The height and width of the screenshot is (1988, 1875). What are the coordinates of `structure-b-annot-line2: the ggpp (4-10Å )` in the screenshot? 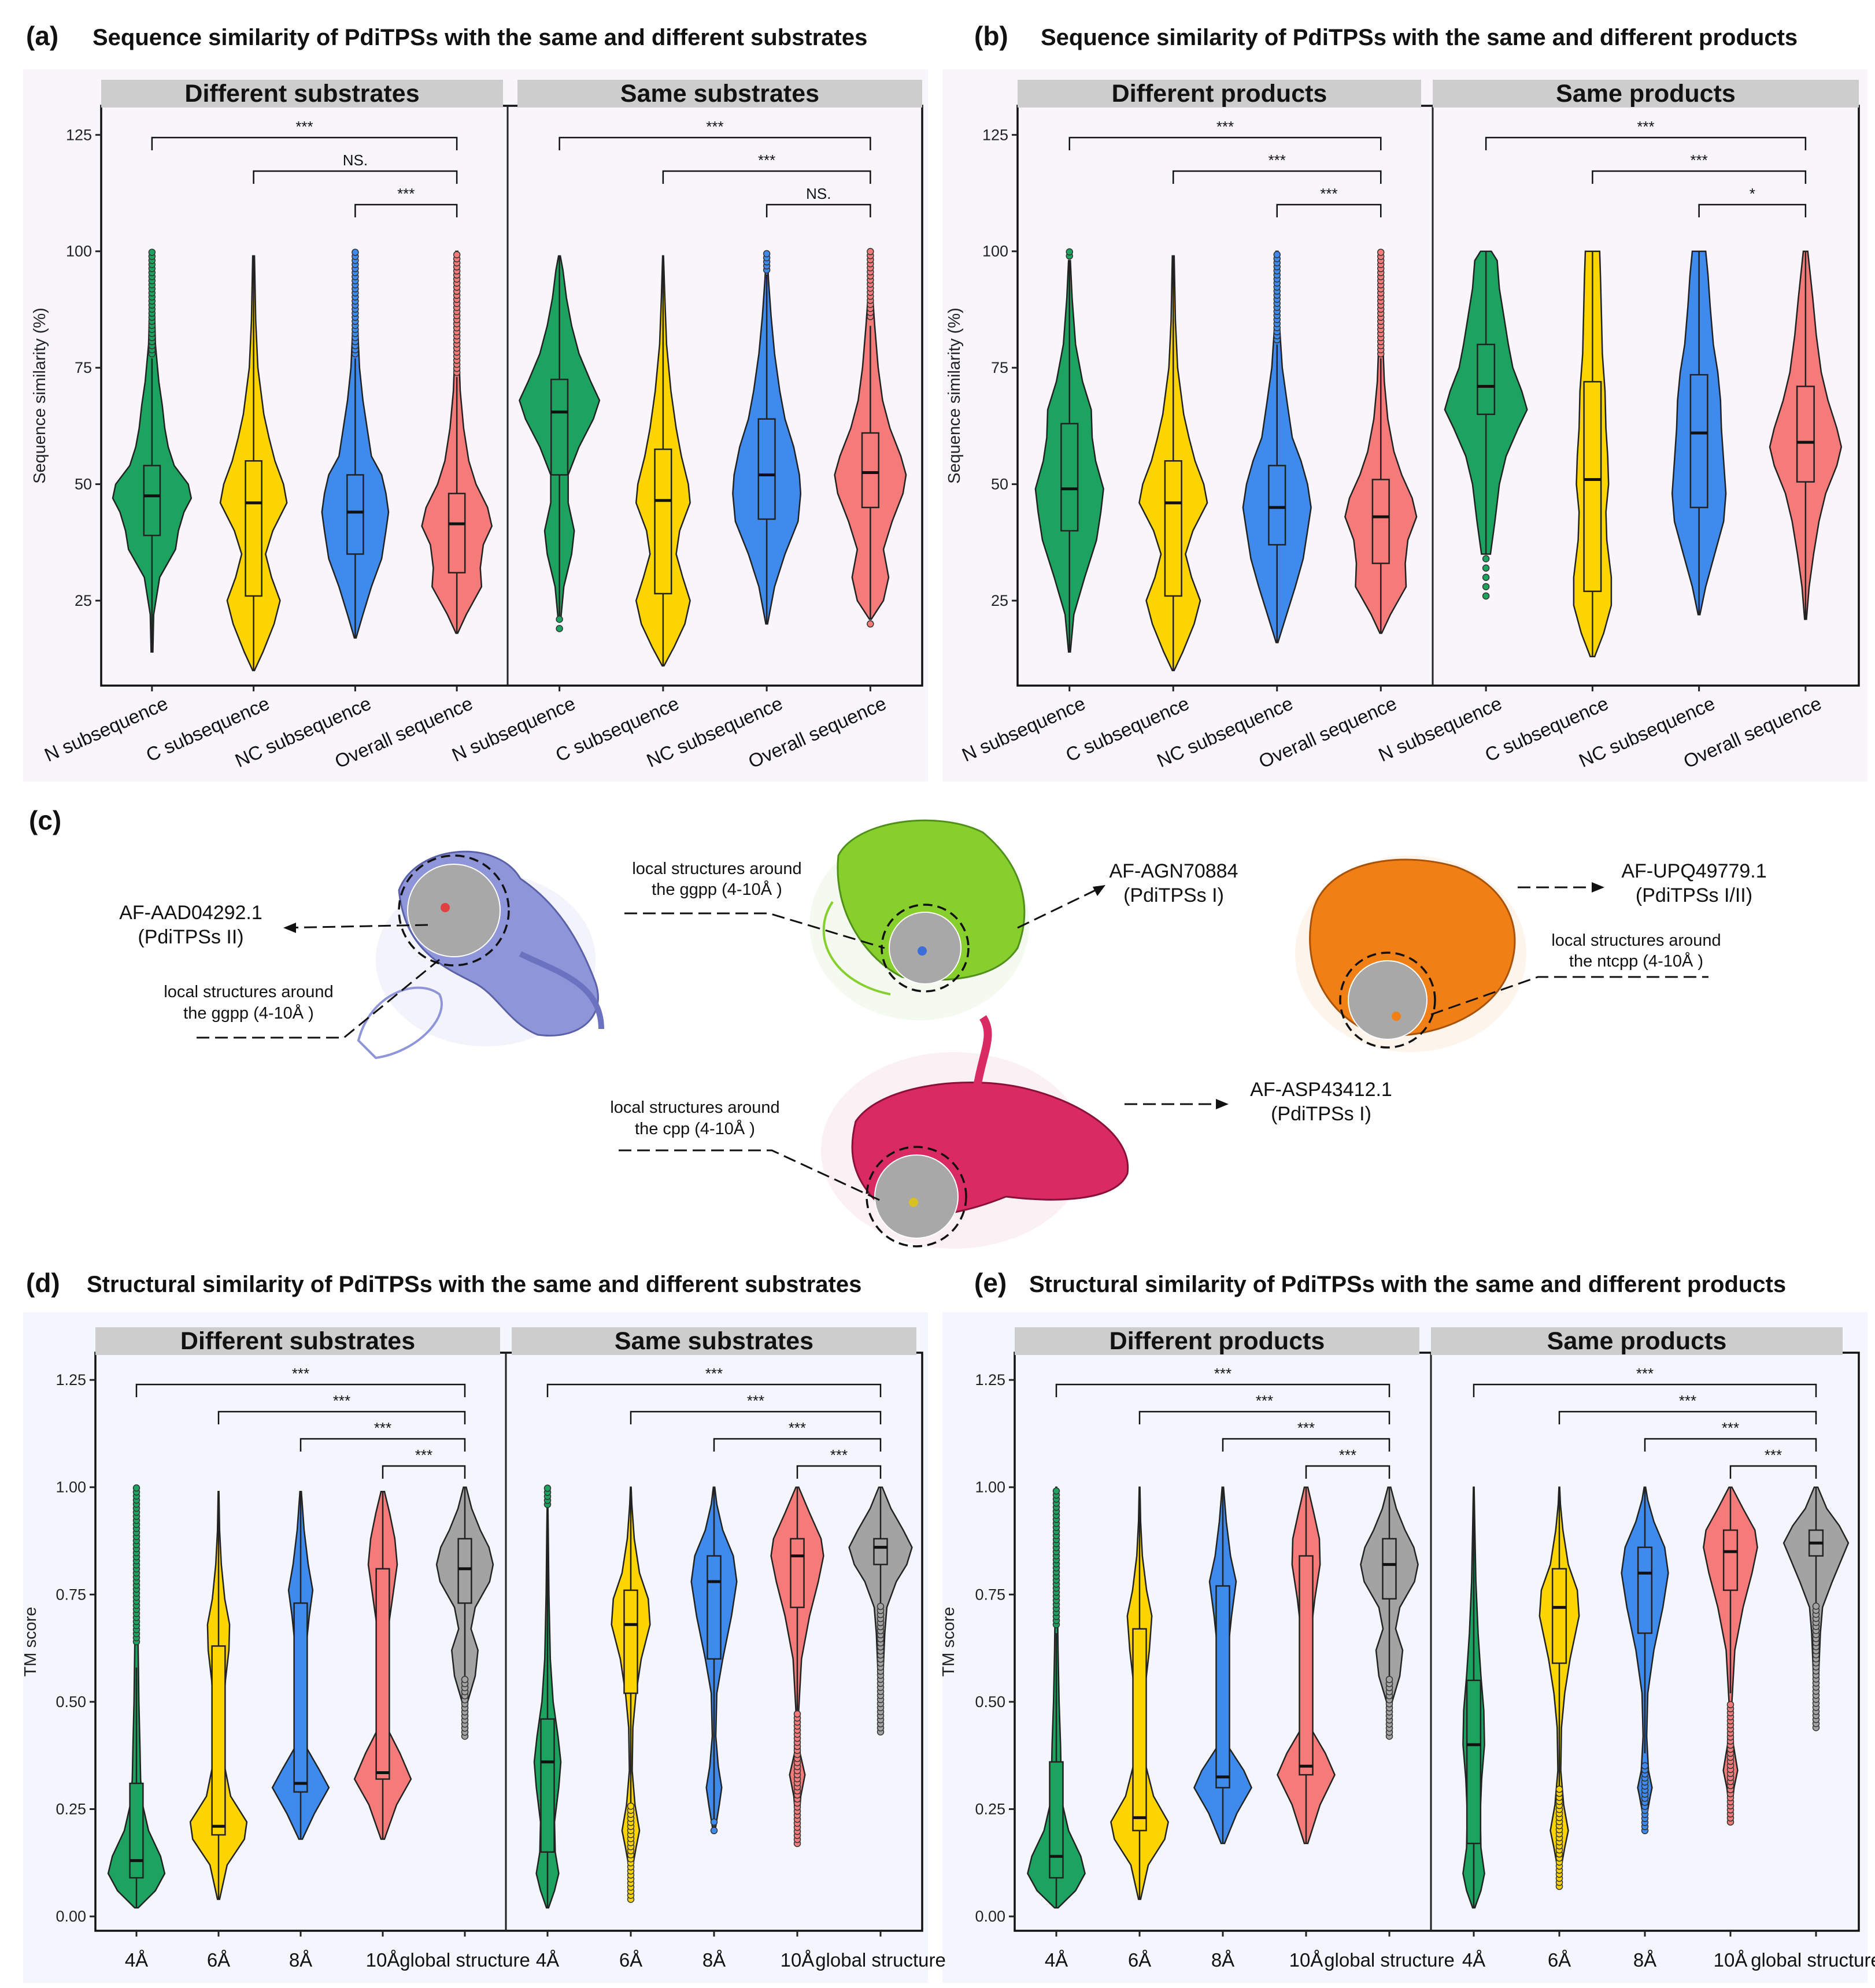 It's located at (717, 889).